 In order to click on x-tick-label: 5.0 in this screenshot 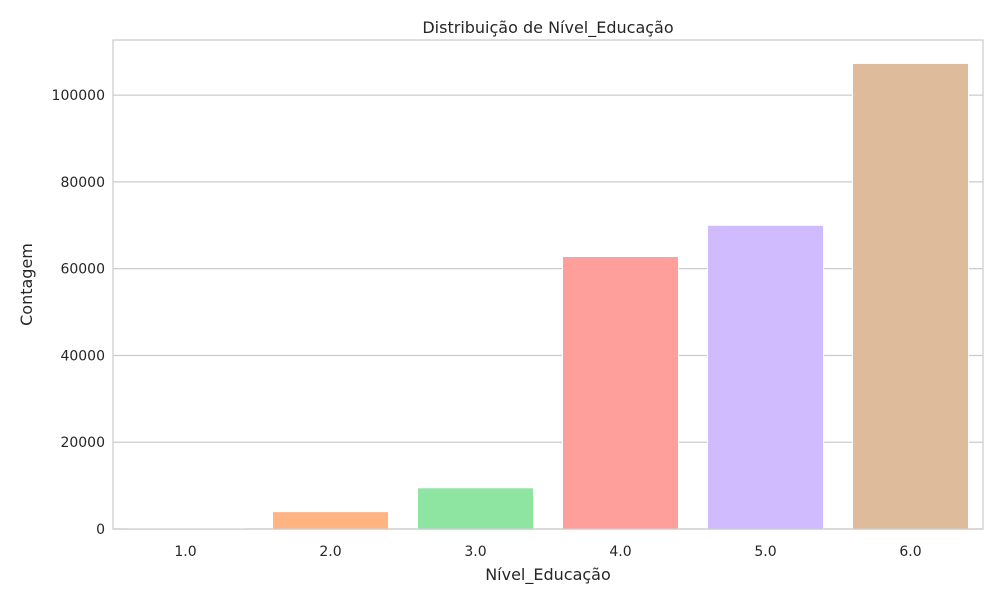, I will do `click(765, 552)`.